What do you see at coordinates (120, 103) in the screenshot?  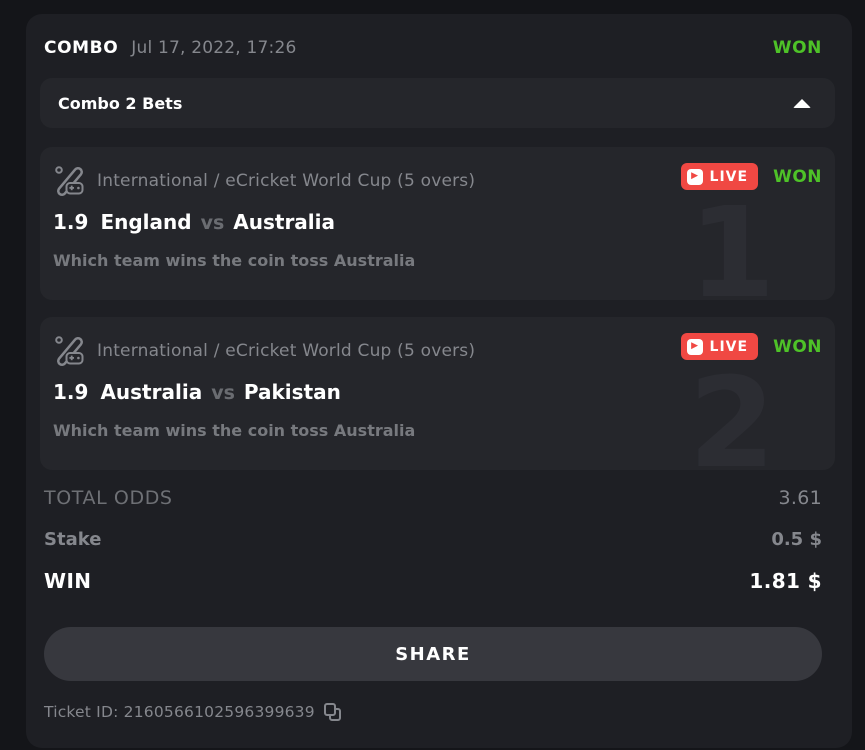 I see `combo-bets-label: Combo 2 Bets` at bounding box center [120, 103].